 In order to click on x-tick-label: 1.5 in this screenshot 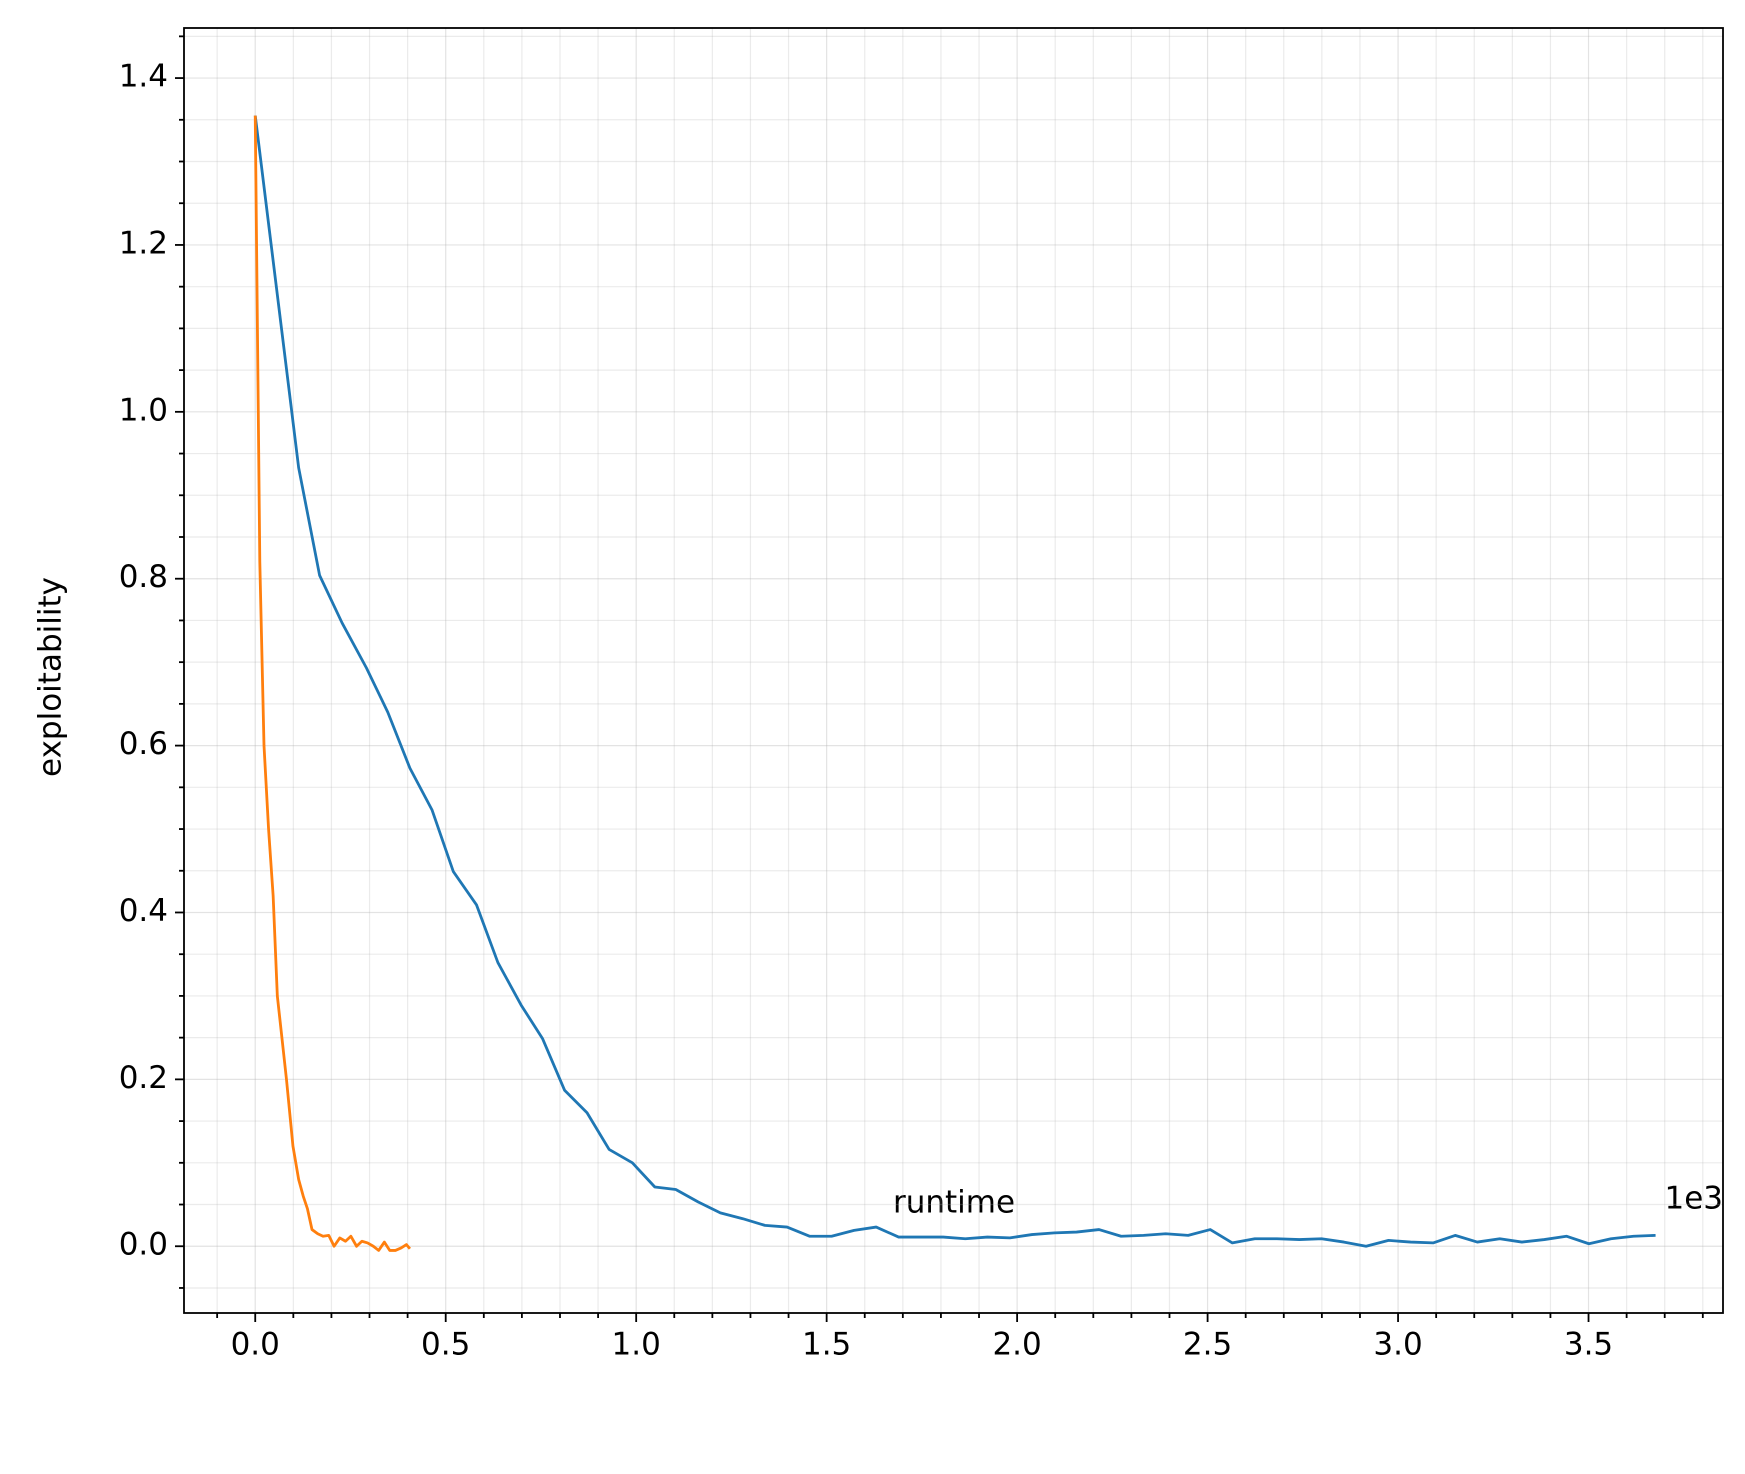, I will do `click(826, 1345)`.